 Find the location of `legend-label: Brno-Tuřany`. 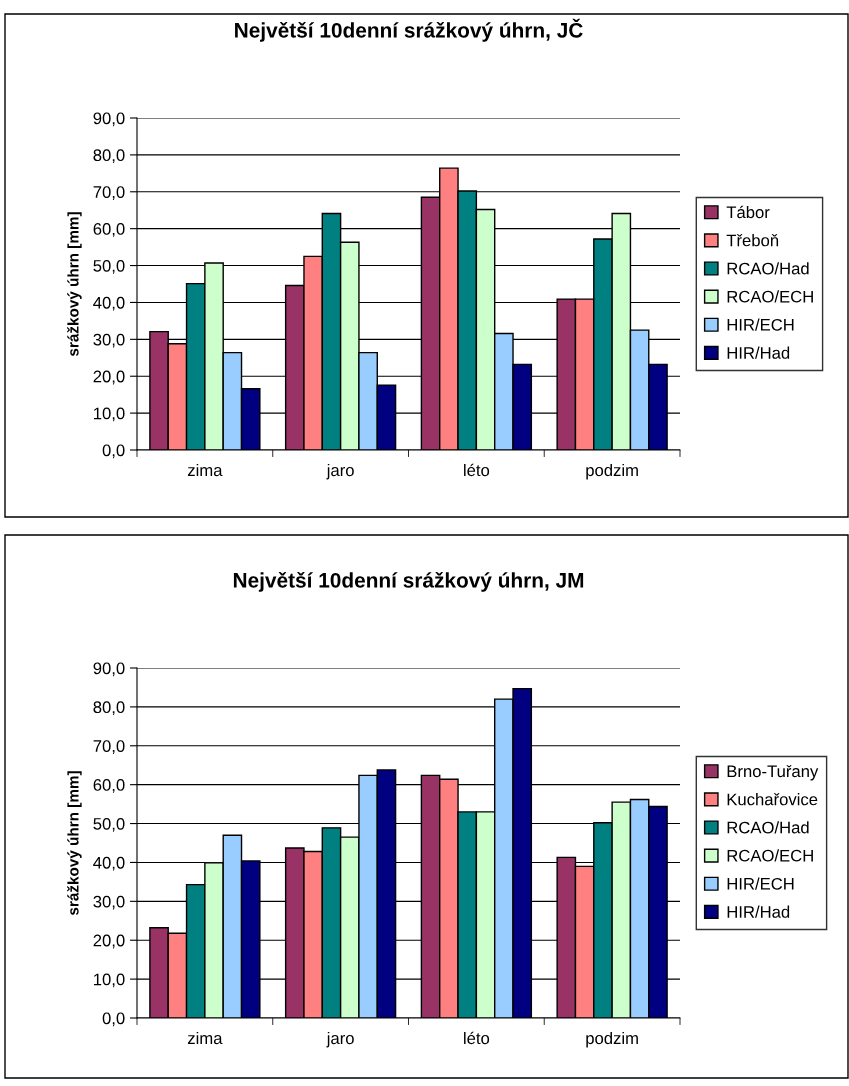

legend-label: Brno-Tuřany is located at coordinates (773, 772).